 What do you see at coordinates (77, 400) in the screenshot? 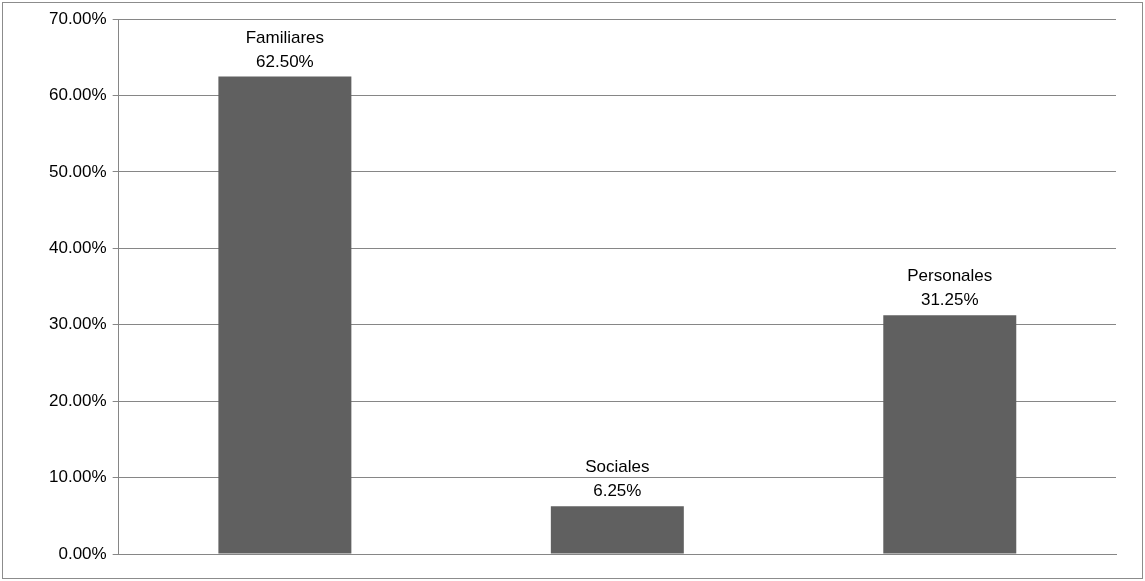
I see `y-tick-label: 20.00%` at bounding box center [77, 400].